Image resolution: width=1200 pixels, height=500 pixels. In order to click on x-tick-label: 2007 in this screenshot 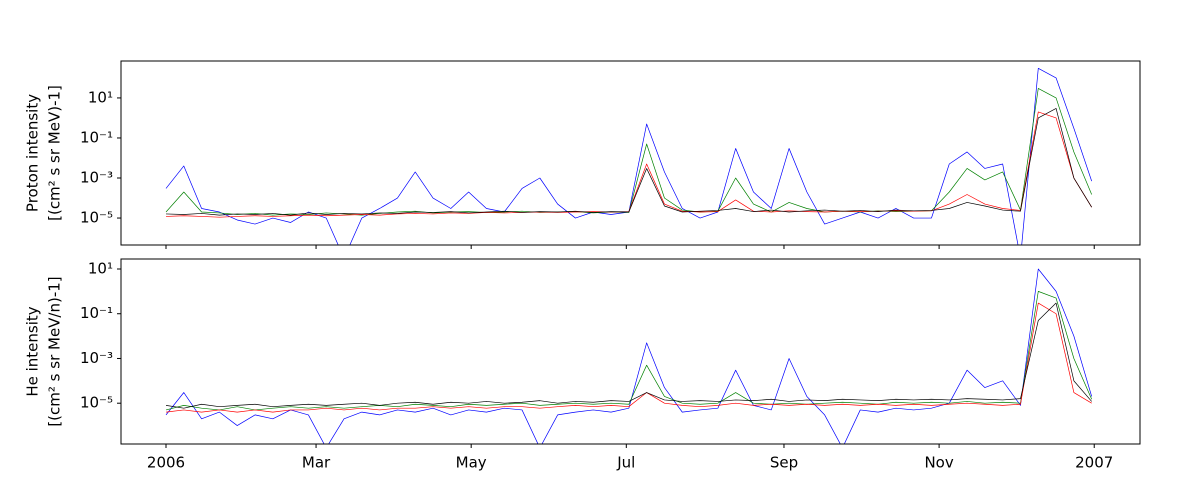, I will do `click(1094, 463)`.